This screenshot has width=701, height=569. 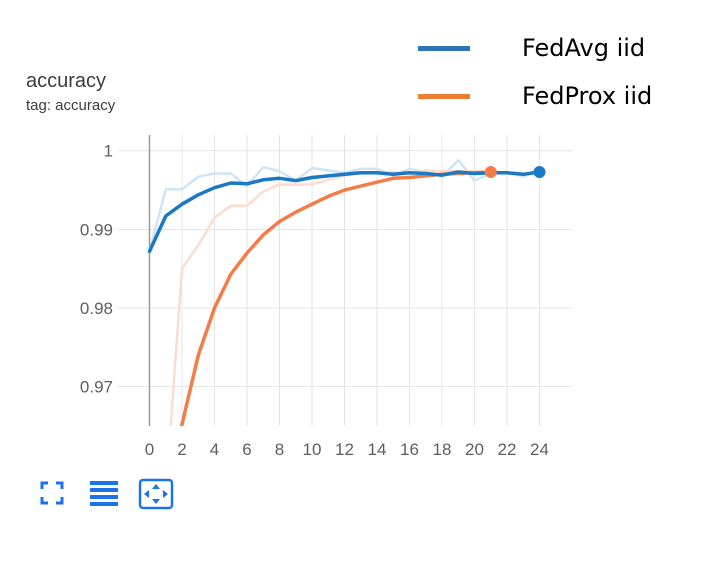 What do you see at coordinates (96, 308) in the screenshot?
I see `y-tick-label: 0.98` at bounding box center [96, 308].